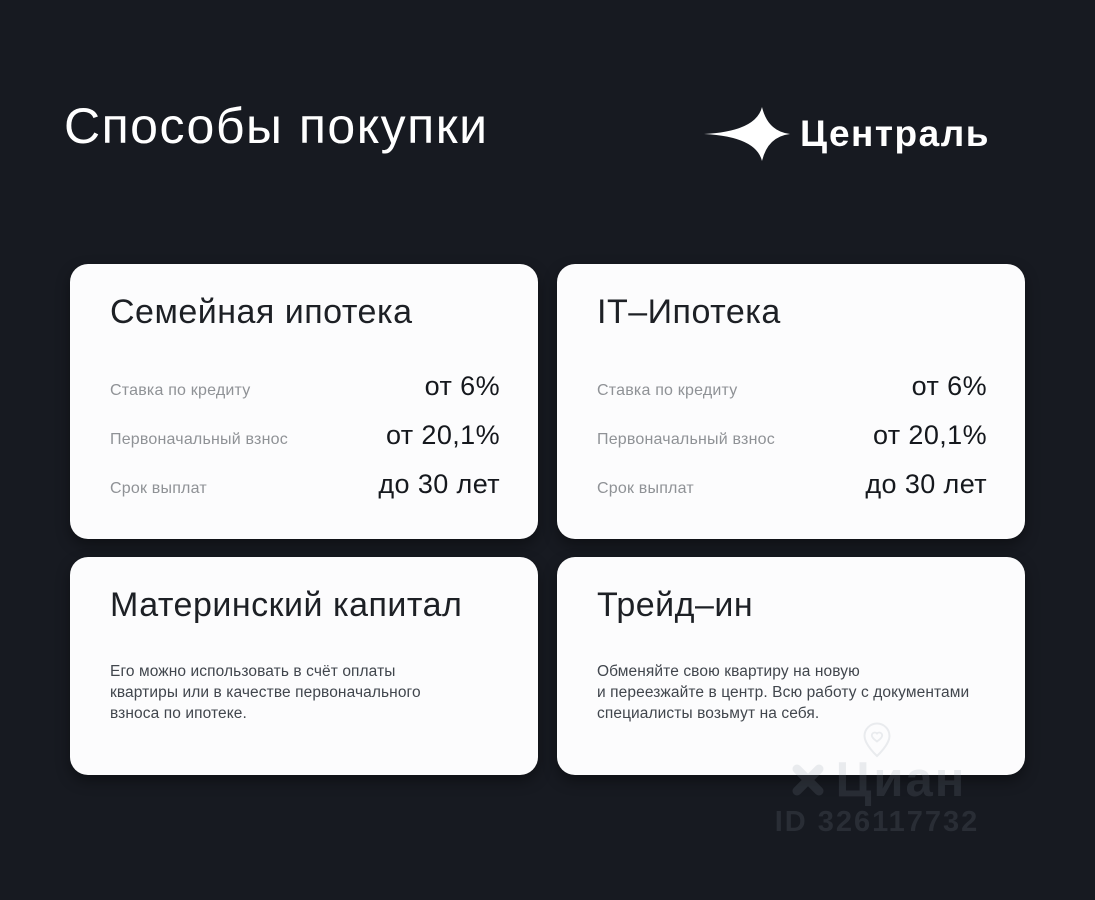 The height and width of the screenshot is (900, 1095). What do you see at coordinates (877, 822) in the screenshot?
I see `watermark-id: ID 326117732` at bounding box center [877, 822].